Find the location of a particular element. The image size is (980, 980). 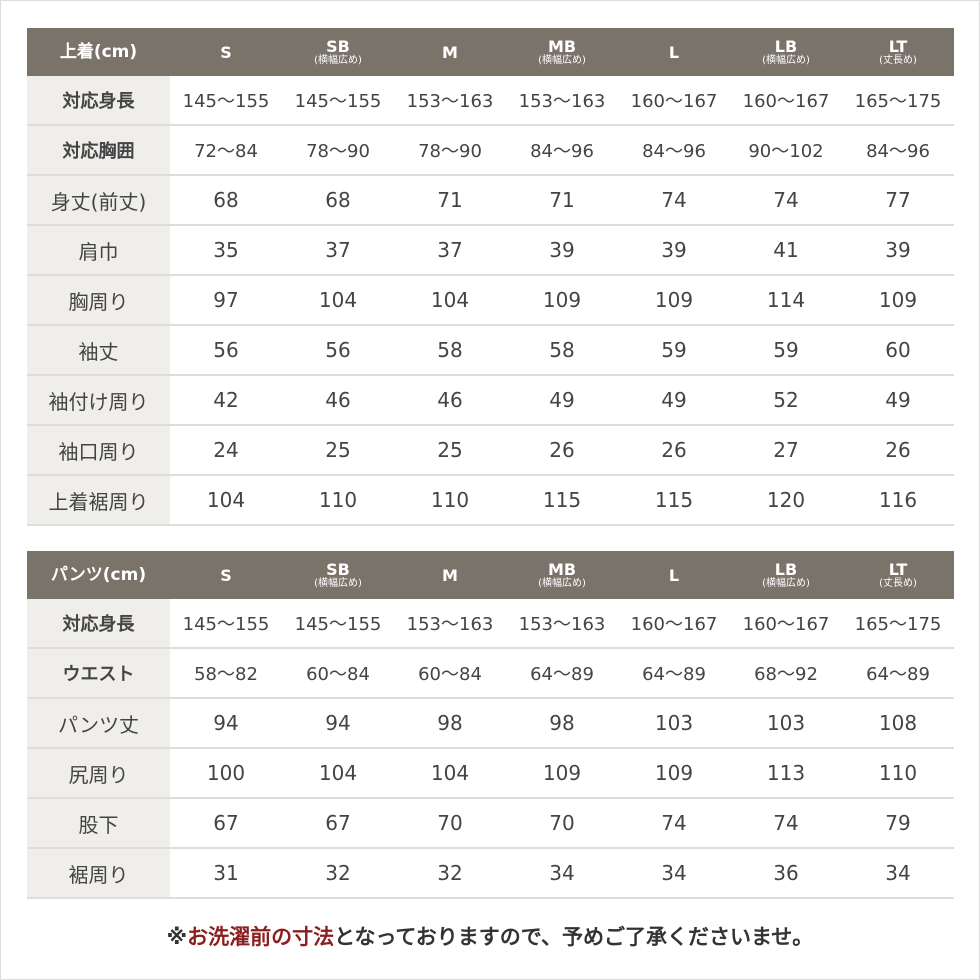

row-label: 裾周り is located at coordinates (98, 873).